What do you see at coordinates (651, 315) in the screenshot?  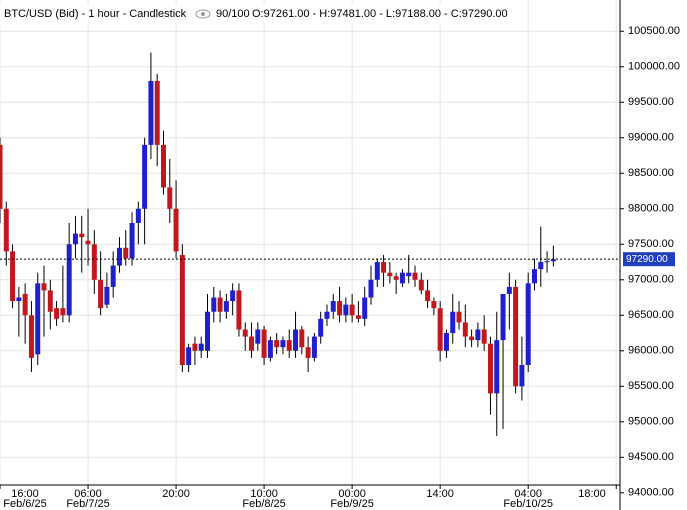 I see `y-tick-label: 96500.00` at bounding box center [651, 315].